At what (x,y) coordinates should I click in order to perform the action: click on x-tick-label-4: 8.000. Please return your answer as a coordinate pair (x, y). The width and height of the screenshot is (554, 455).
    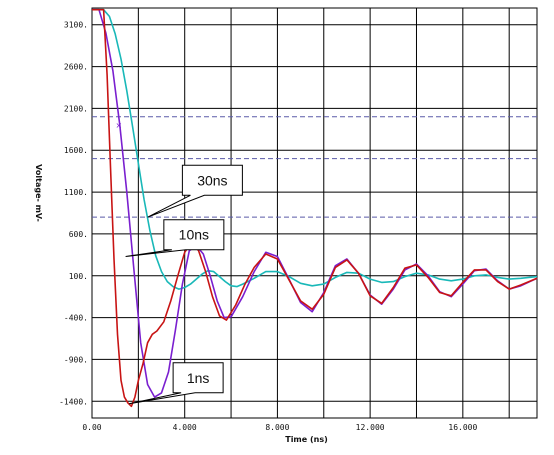
    Looking at the image, I should click on (277, 427).